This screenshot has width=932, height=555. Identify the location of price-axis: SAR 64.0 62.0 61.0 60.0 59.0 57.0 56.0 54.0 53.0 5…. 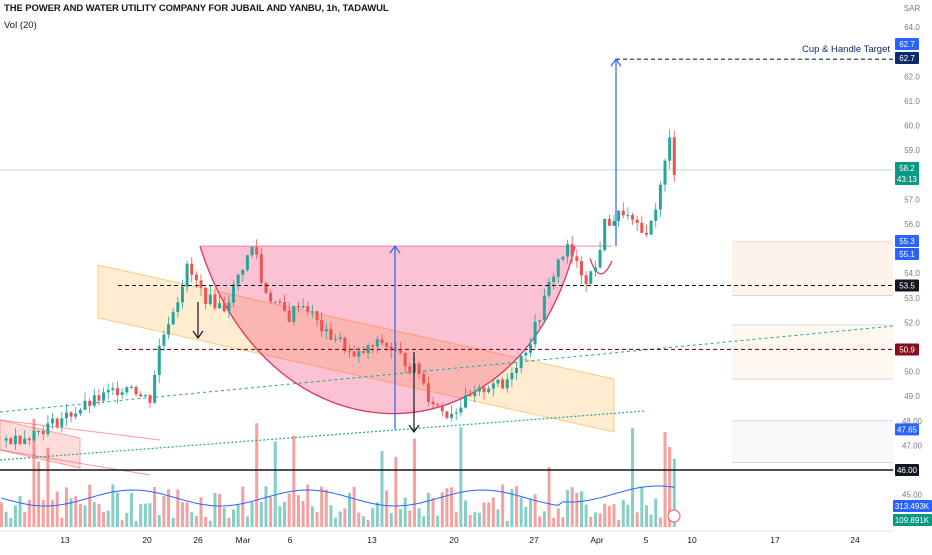
(912, 275).